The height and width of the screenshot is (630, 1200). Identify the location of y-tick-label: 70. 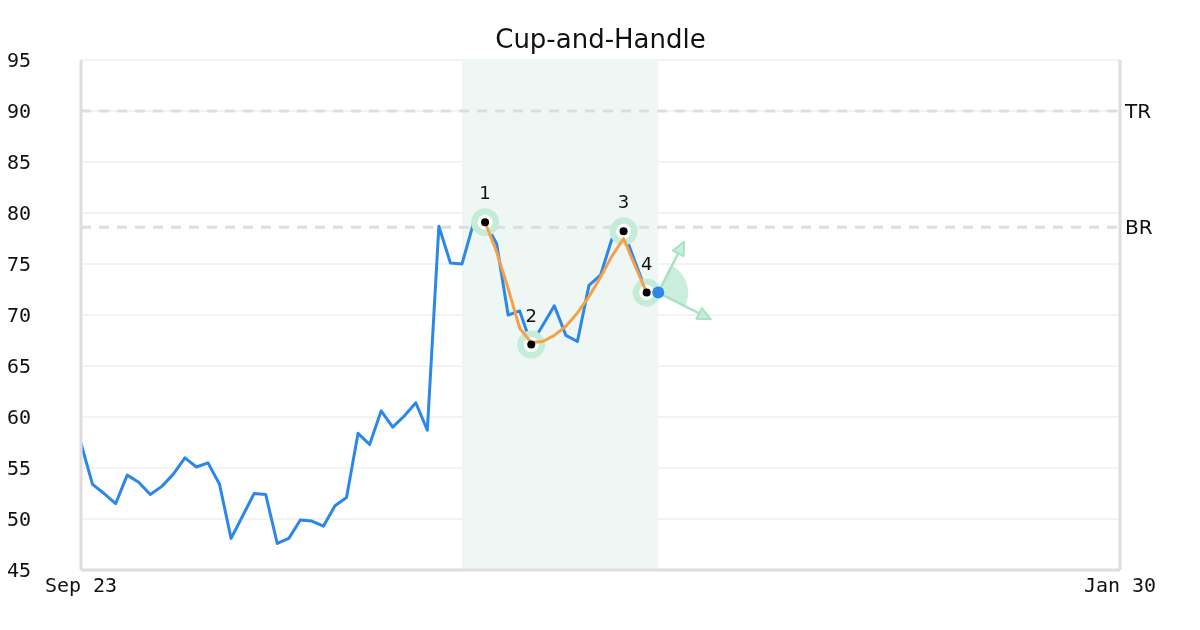
(18, 315).